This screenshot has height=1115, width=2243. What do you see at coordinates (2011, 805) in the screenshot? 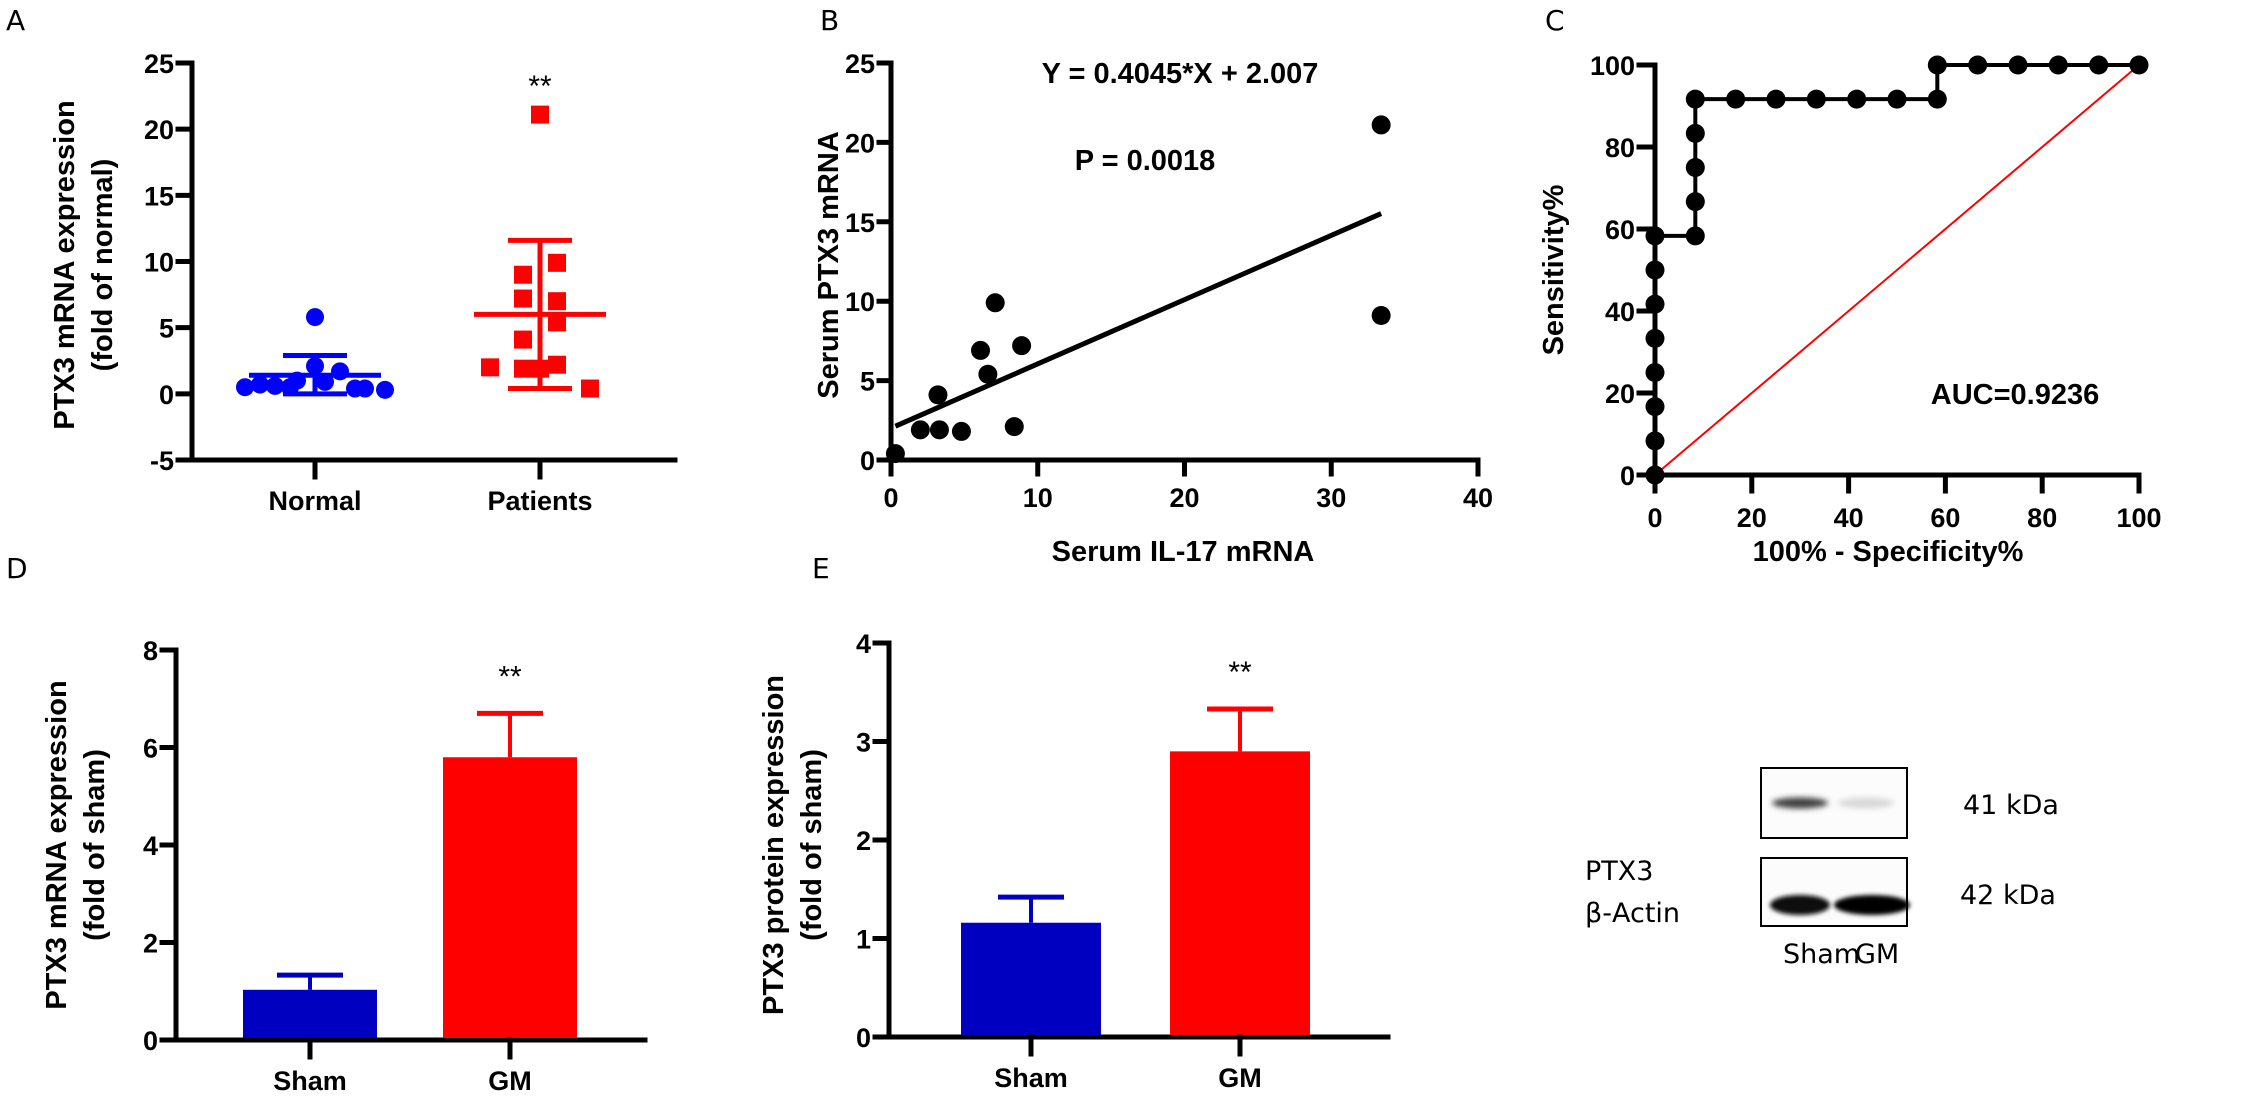
I see `blot-size-ptx3: 41 kDa` at bounding box center [2011, 805].